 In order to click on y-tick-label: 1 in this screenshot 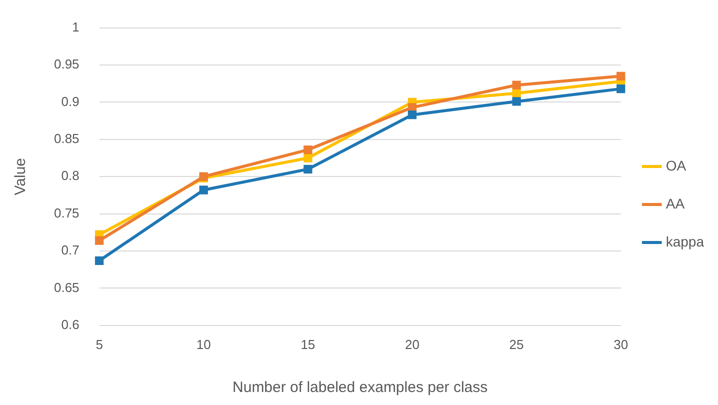, I will do `click(76, 26)`.